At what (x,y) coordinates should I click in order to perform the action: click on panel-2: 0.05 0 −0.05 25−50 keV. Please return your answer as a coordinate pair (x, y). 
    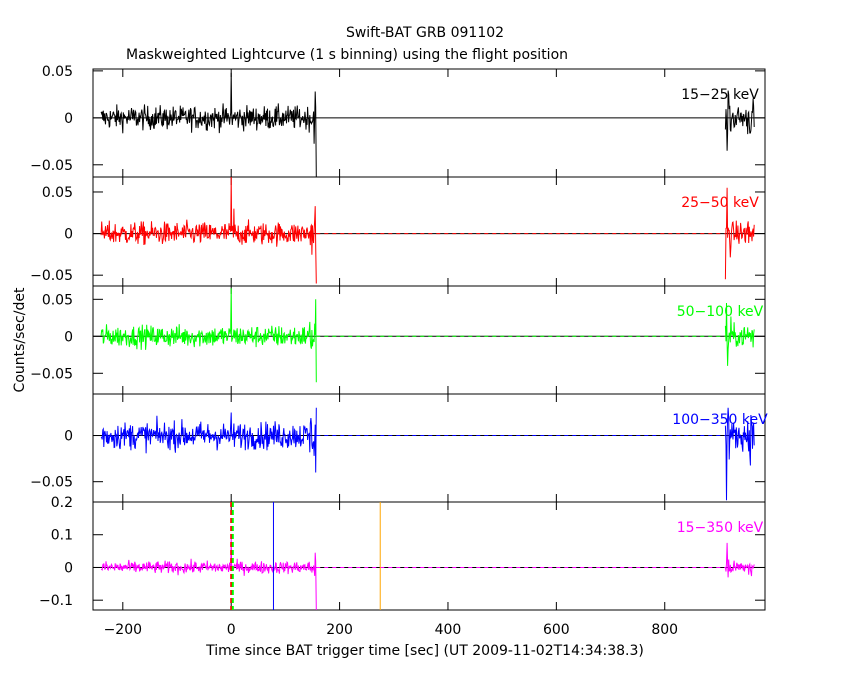
    Looking at the image, I should click on (398, 231).